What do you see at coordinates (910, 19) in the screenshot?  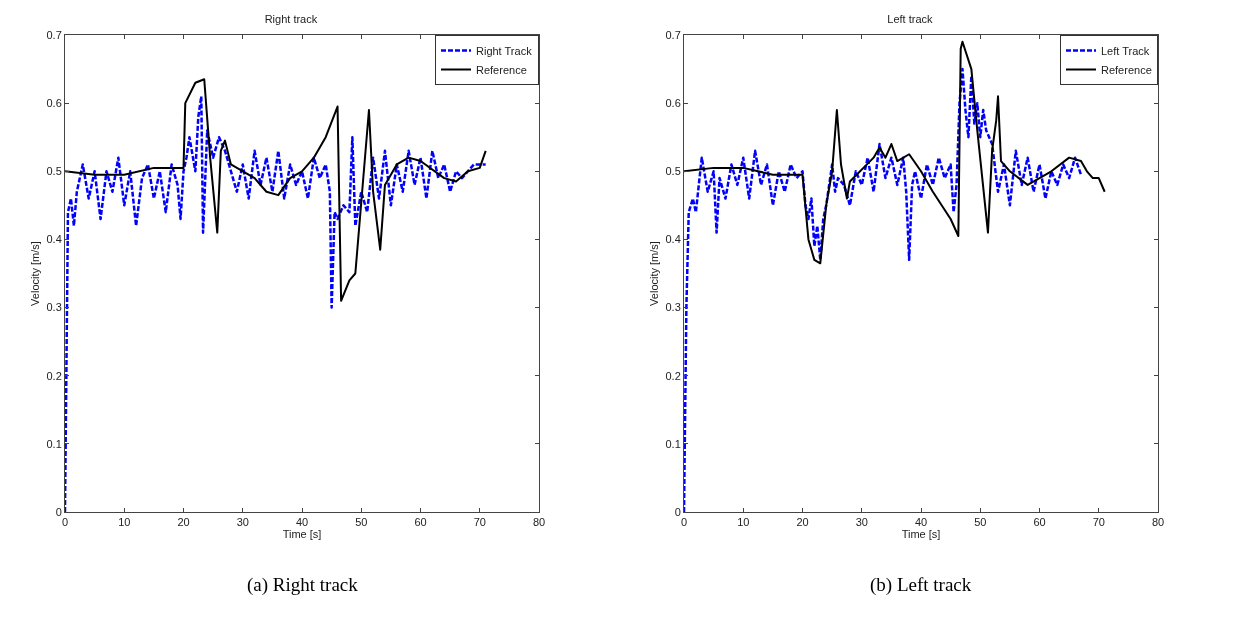 I see `chart-title: Left track` at bounding box center [910, 19].